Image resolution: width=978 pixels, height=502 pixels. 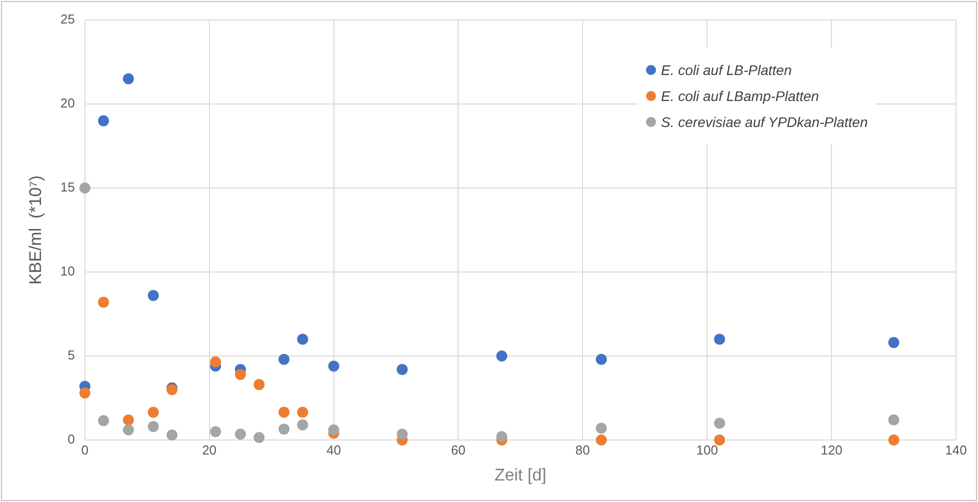 I want to click on x-tick-label: 60, so click(x=458, y=450).